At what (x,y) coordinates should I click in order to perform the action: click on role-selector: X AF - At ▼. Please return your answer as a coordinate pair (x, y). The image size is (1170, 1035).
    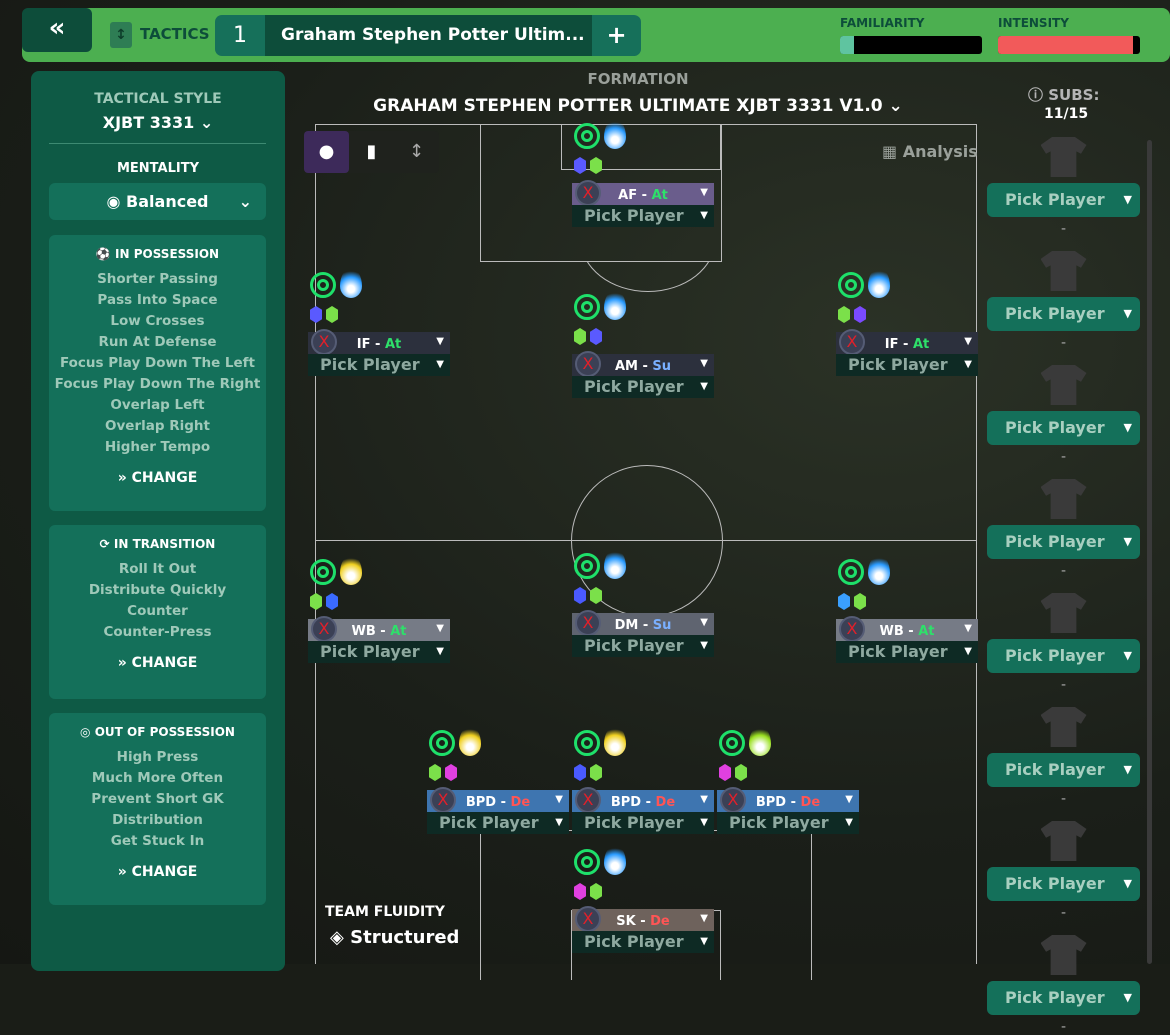
    Looking at the image, I should click on (643, 193).